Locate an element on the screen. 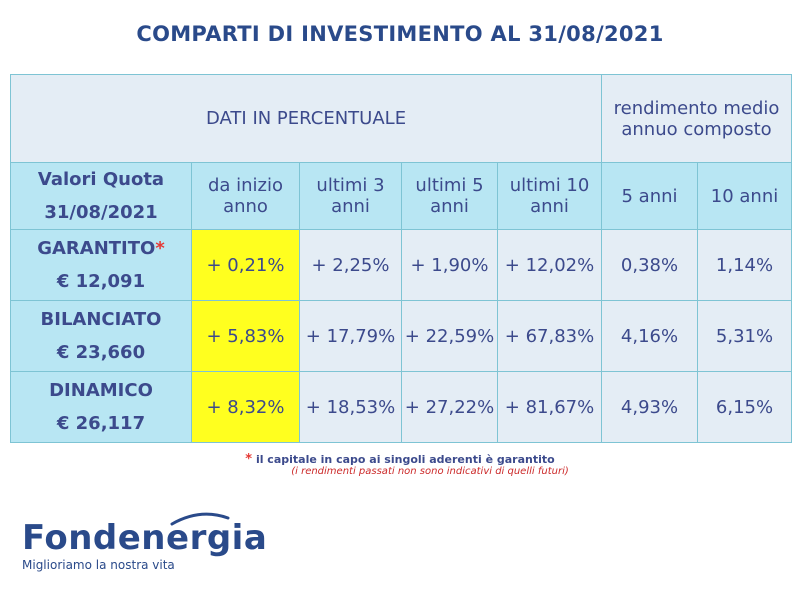  logo-wordmark: Fondenergia is located at coordinates (145, 535).